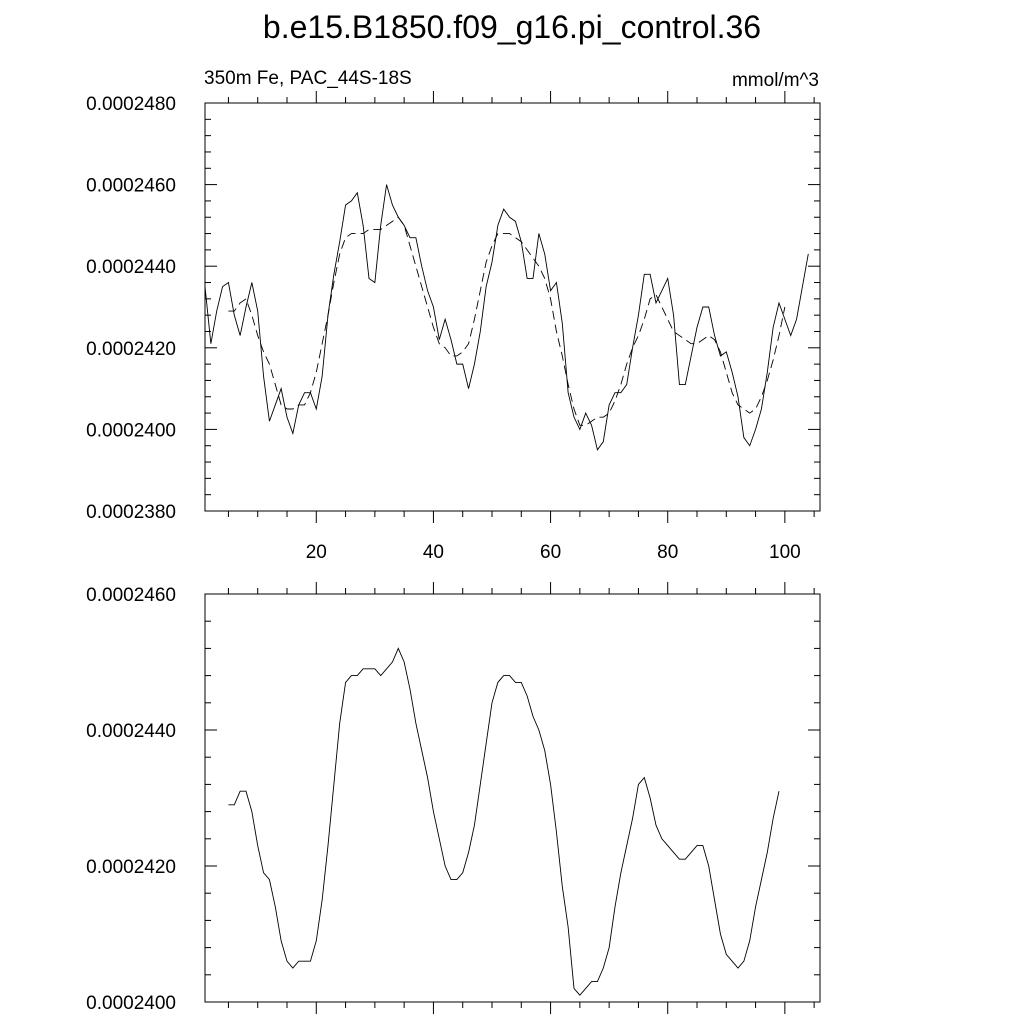 The height and width of the screenshot is (1024, 1024). What do you see at coordinates (316, 552) in the screenshot?
I see `x-tick-label: 20` at bounding box center [316, 552].